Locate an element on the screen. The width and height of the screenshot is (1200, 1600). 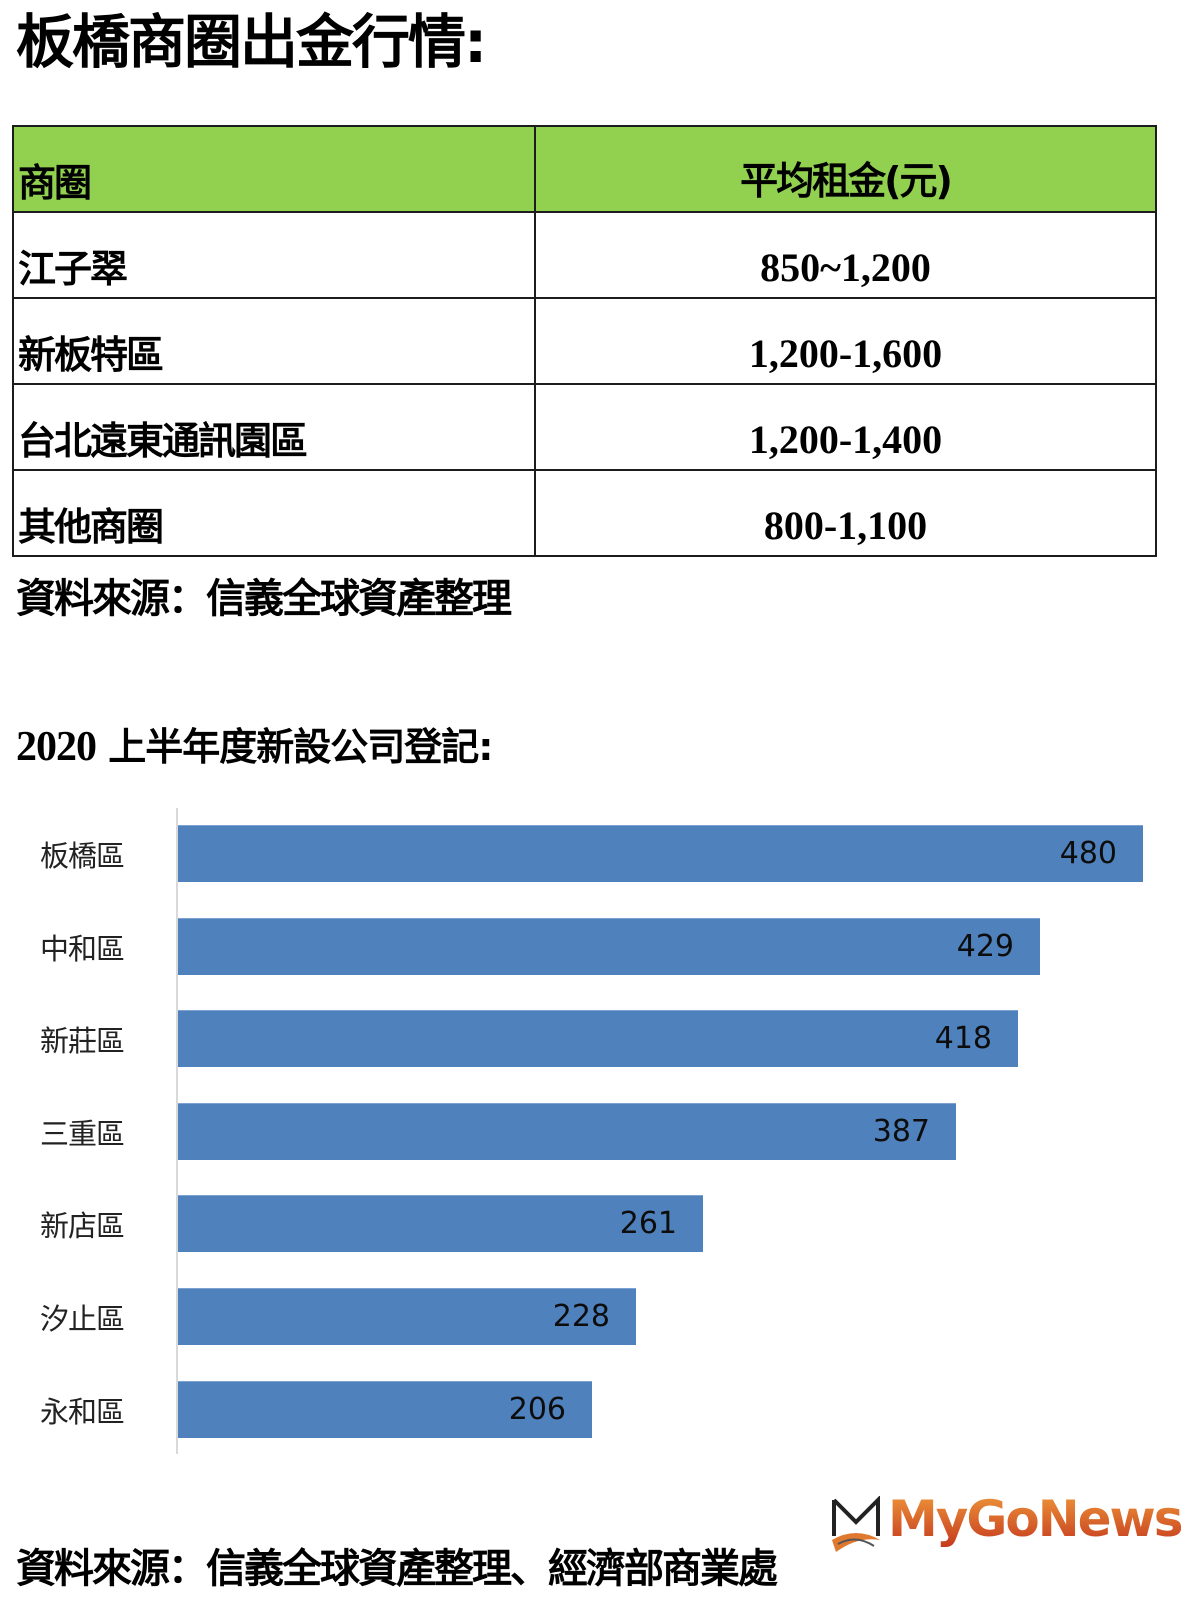
bar-row: 汐止區 228 is located at coordinates (600, 1316).